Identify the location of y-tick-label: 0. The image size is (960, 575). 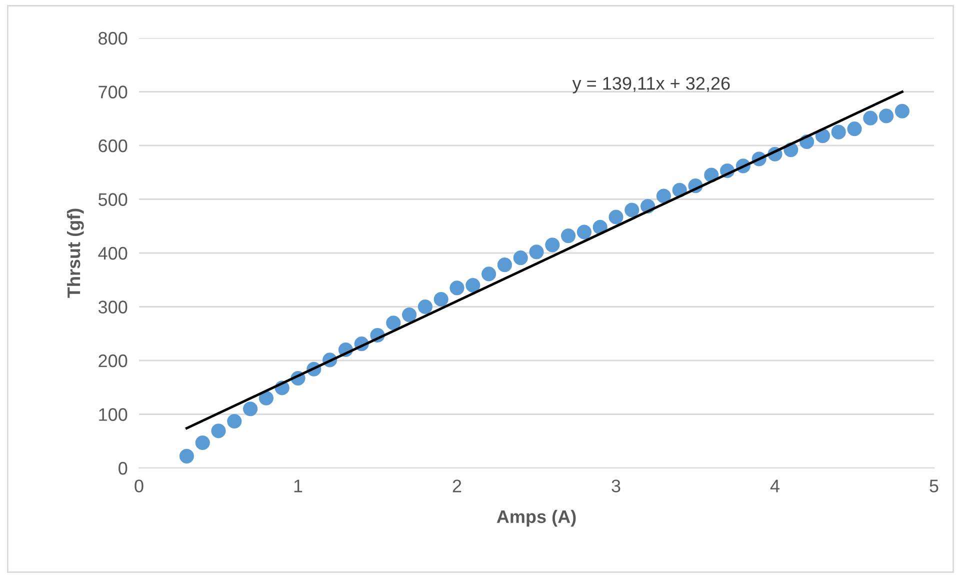
(123, 468).